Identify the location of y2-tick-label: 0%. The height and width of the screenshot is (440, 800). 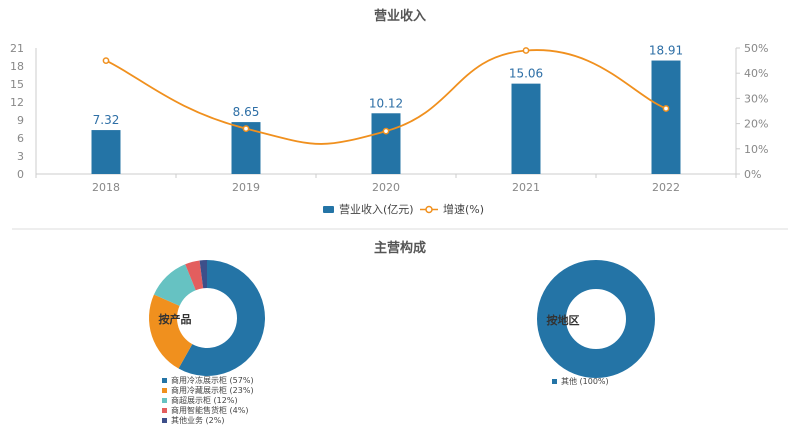
(752, 174).